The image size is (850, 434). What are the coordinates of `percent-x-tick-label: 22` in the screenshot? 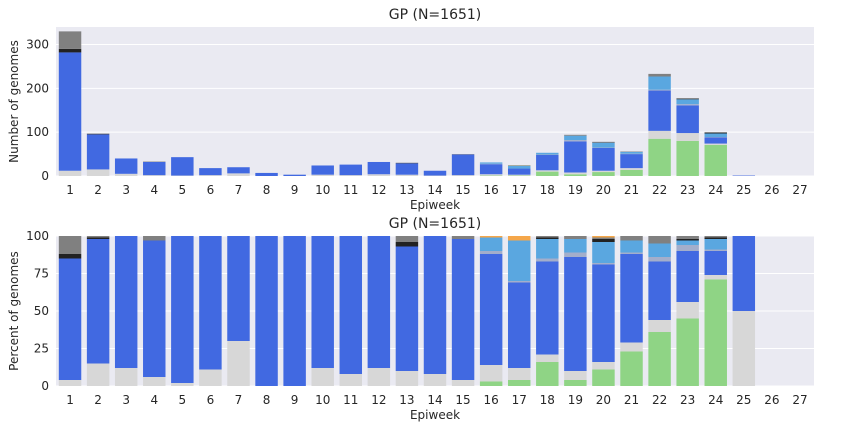 It's located at (659, 400).